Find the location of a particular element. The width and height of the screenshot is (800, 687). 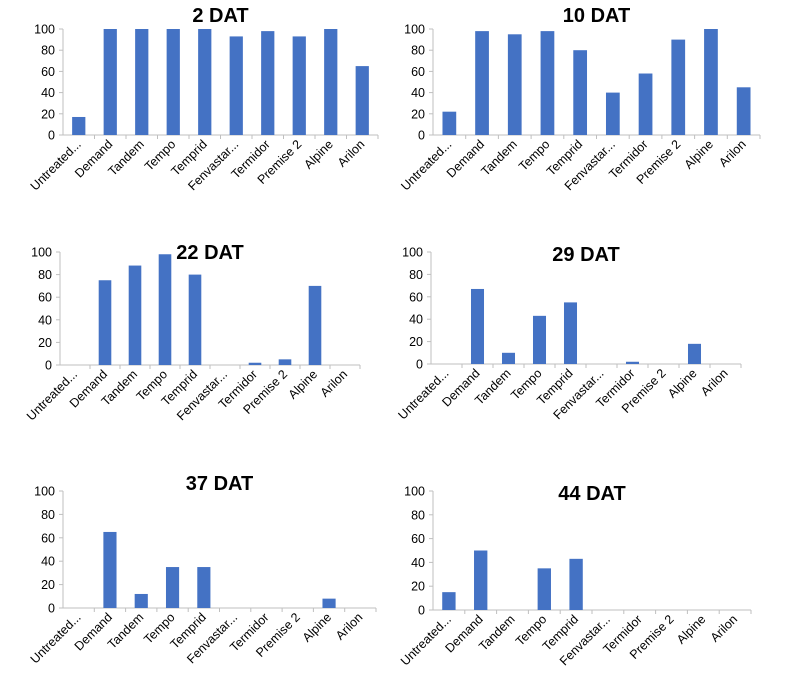

chart-title: 10 DAT is located at coordinates (596, 16).